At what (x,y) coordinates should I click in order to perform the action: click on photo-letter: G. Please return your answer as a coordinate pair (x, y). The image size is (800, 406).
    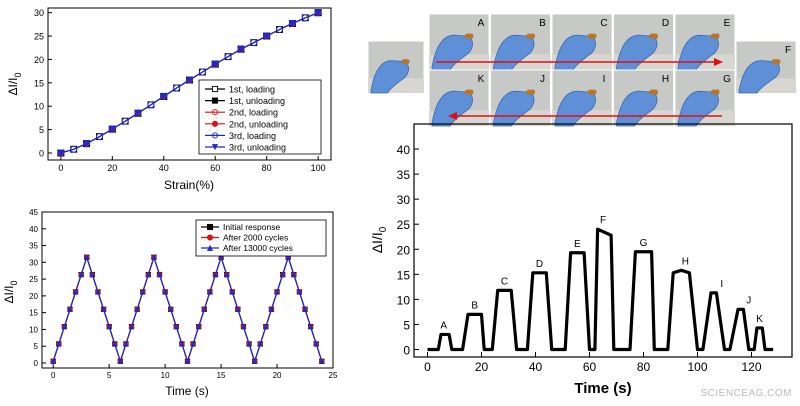
    Looking at the image, I should click on (727, 79).